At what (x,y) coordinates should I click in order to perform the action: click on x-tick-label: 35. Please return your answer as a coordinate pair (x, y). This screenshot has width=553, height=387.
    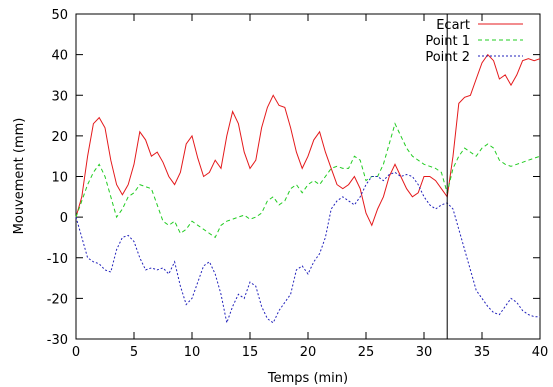
    Looking at the image, I should click on (482, 352).